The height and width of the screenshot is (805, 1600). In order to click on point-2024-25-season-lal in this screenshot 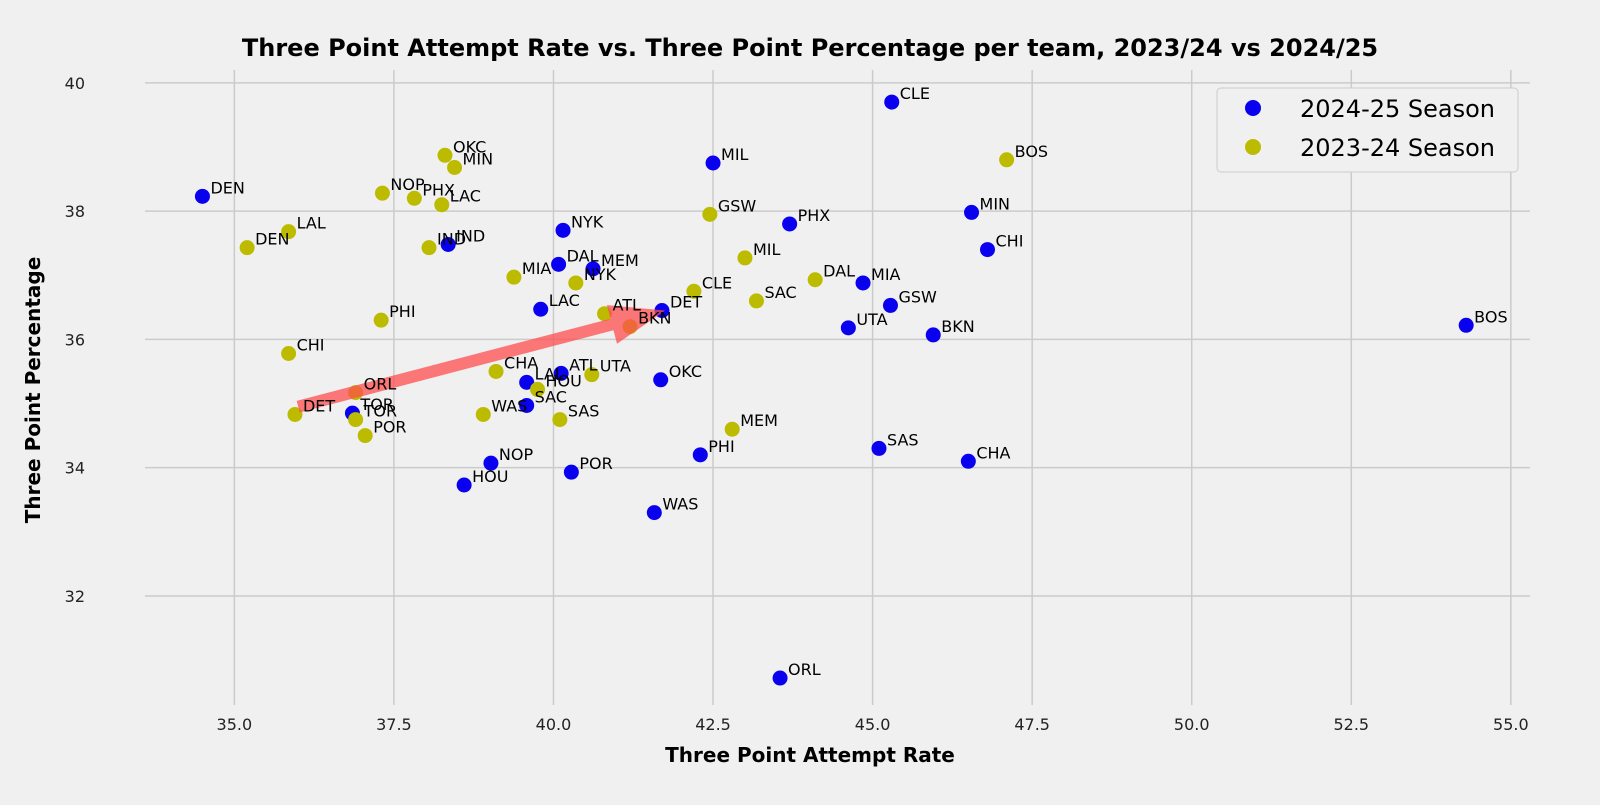, I will do `click(527, 382)`.